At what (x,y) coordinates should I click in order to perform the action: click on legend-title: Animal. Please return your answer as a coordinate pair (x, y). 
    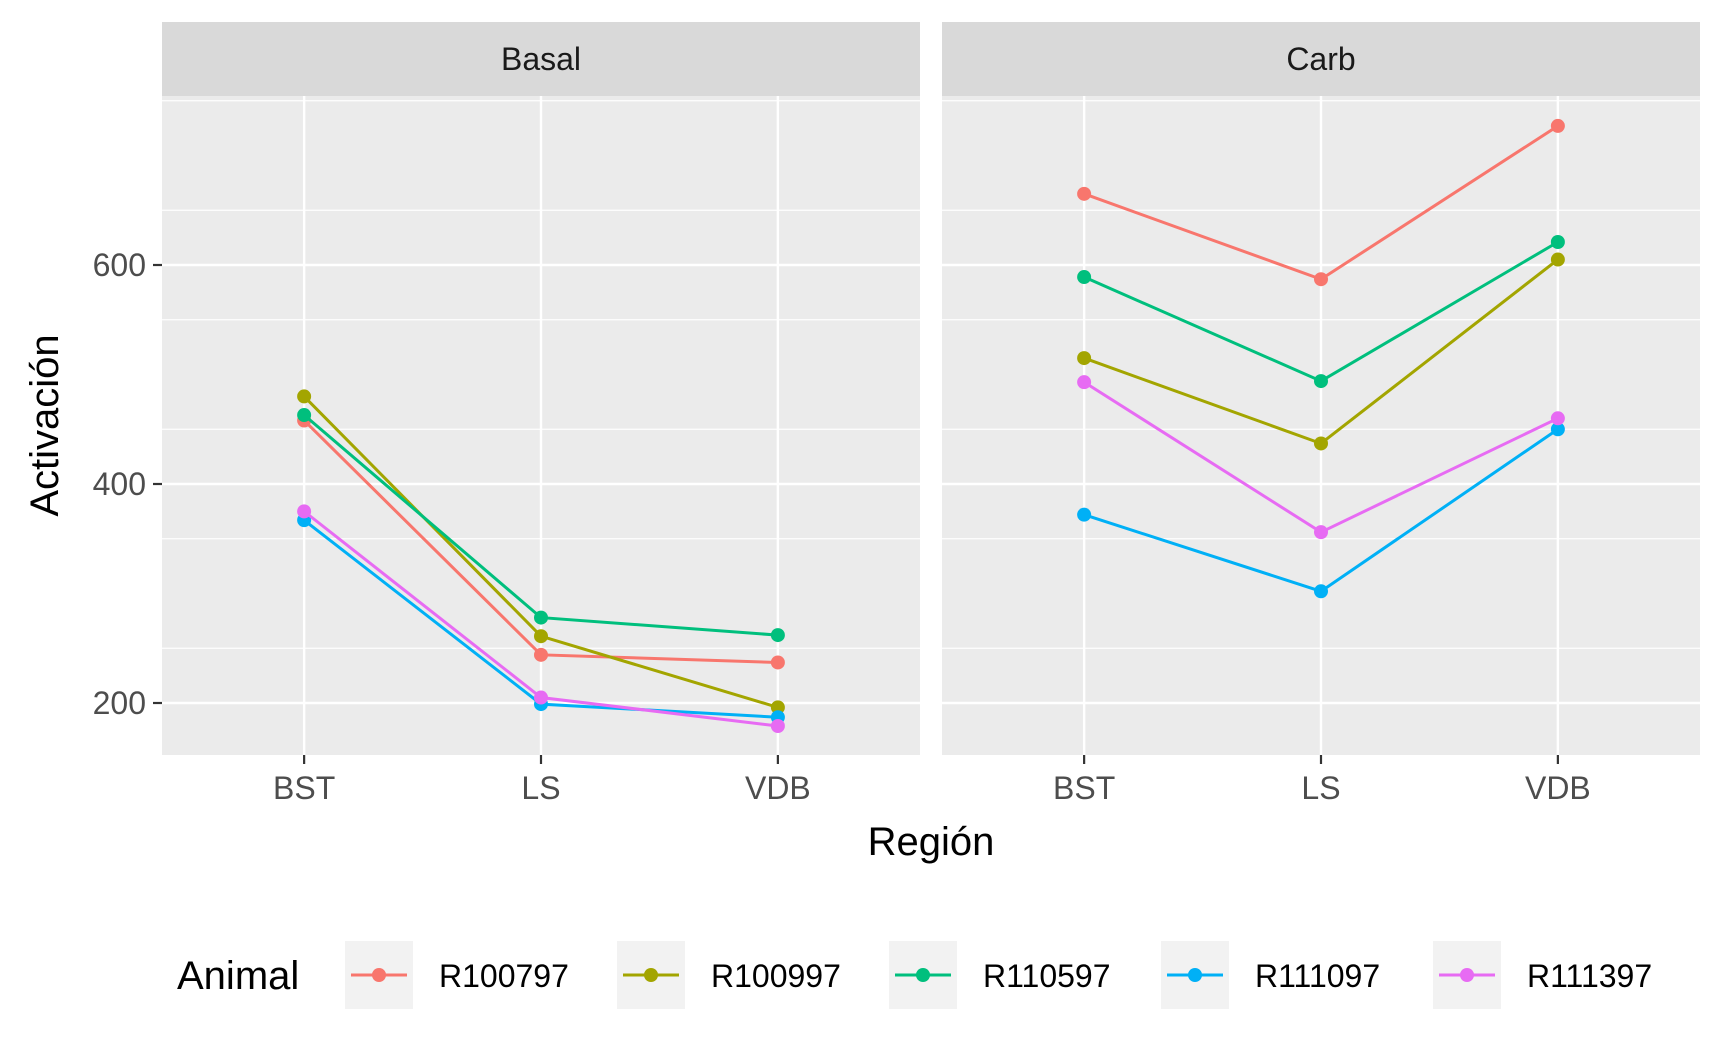
    Looking at the image, I should click on (238, 976).